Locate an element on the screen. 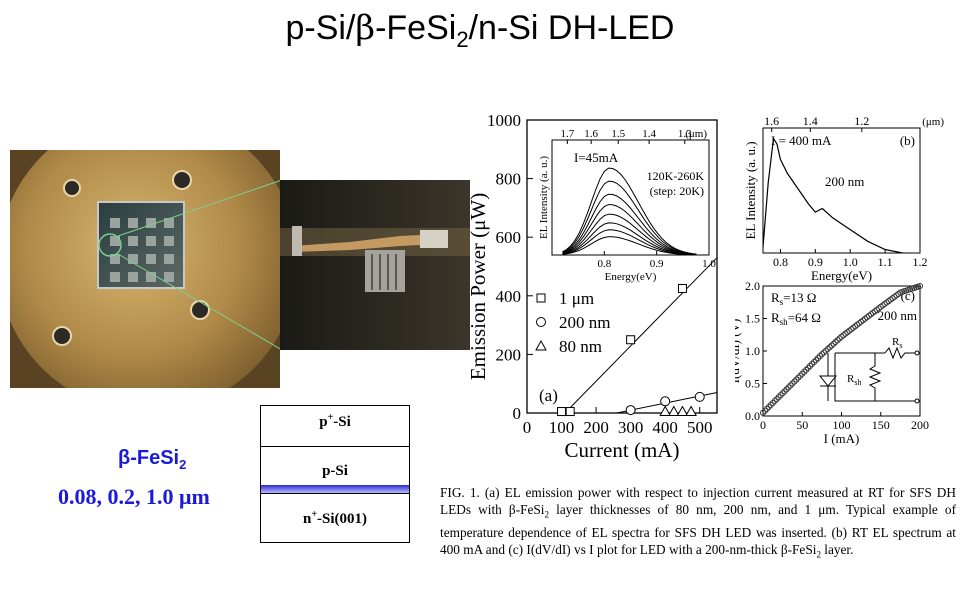 The image size is (960, 596). inset-x-axis-label: Energy(eV) is located at coordinates (631, 277).